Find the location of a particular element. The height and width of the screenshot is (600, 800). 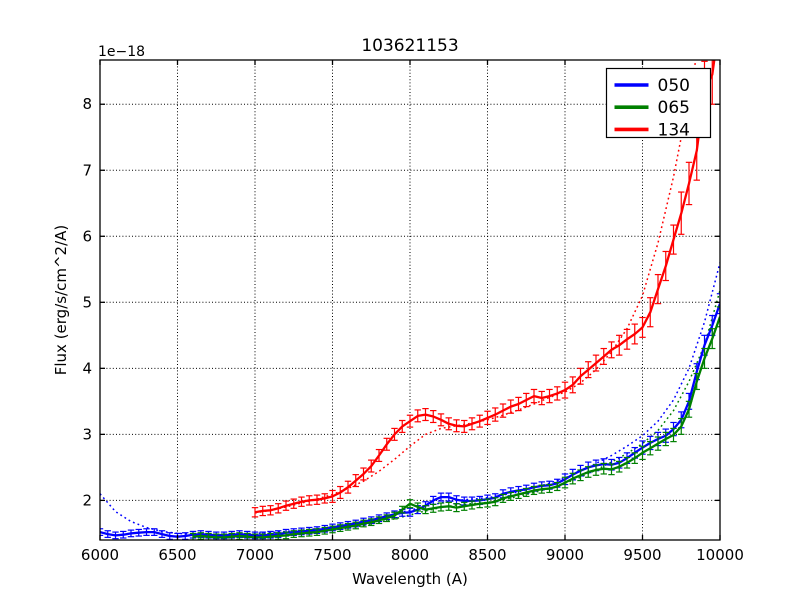

legend-label-050: 050 is located at coordinates (674, 86).